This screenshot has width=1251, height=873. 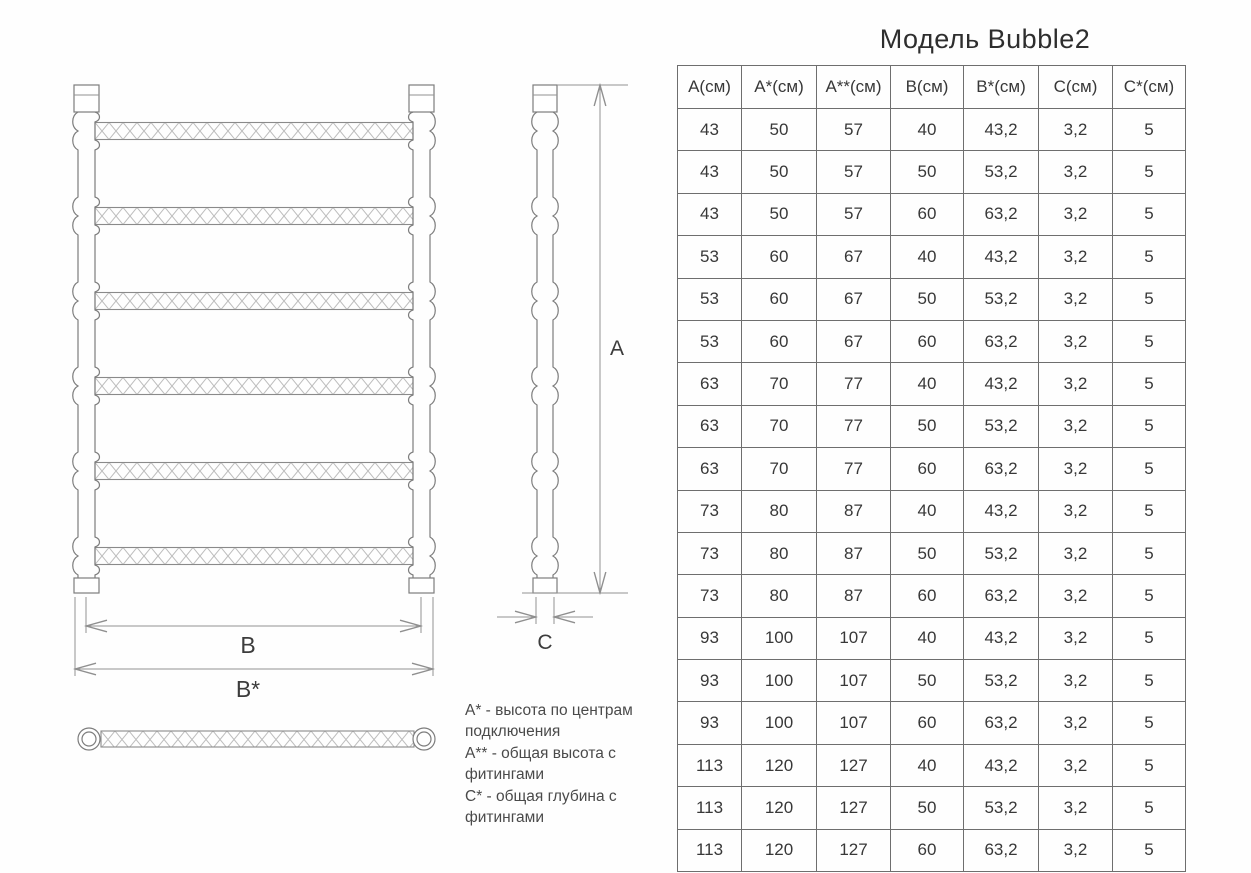 I want to click on dimension-b-star: В*, so click(x=254, y=649).